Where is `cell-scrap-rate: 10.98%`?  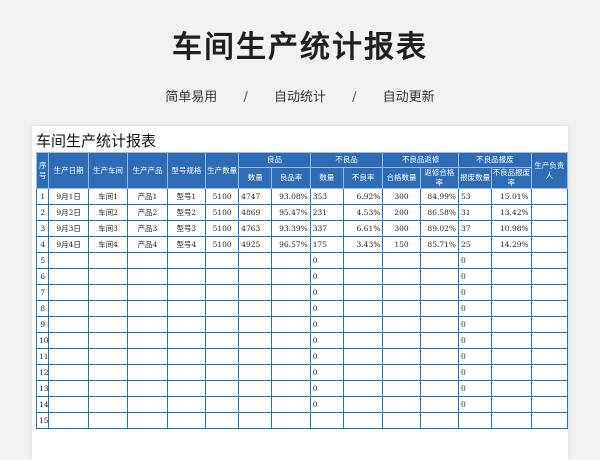
cell-scrap-rate: 10.98% is located at coordinates (511, 228).